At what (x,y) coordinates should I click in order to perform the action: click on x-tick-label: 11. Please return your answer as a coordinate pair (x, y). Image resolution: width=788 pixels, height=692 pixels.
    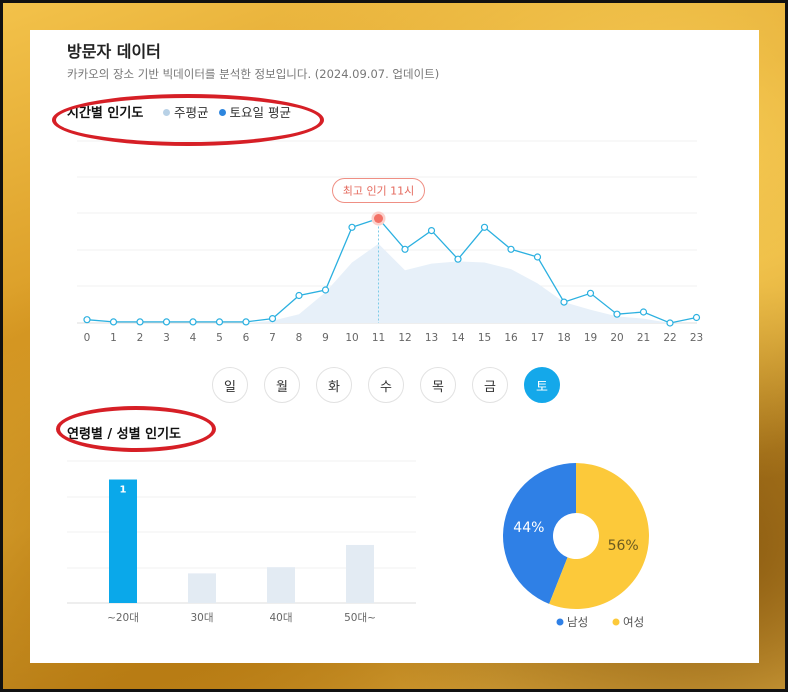
    Looking at the image, I should click on (378, 338).